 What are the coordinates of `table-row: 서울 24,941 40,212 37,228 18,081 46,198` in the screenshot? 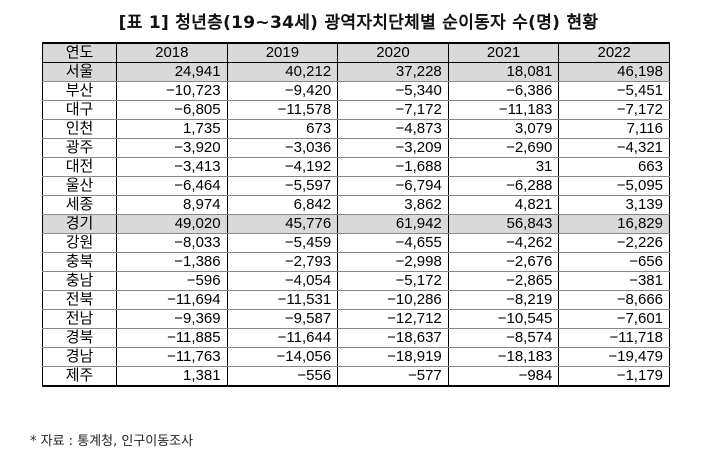 It's located at (356, 72).